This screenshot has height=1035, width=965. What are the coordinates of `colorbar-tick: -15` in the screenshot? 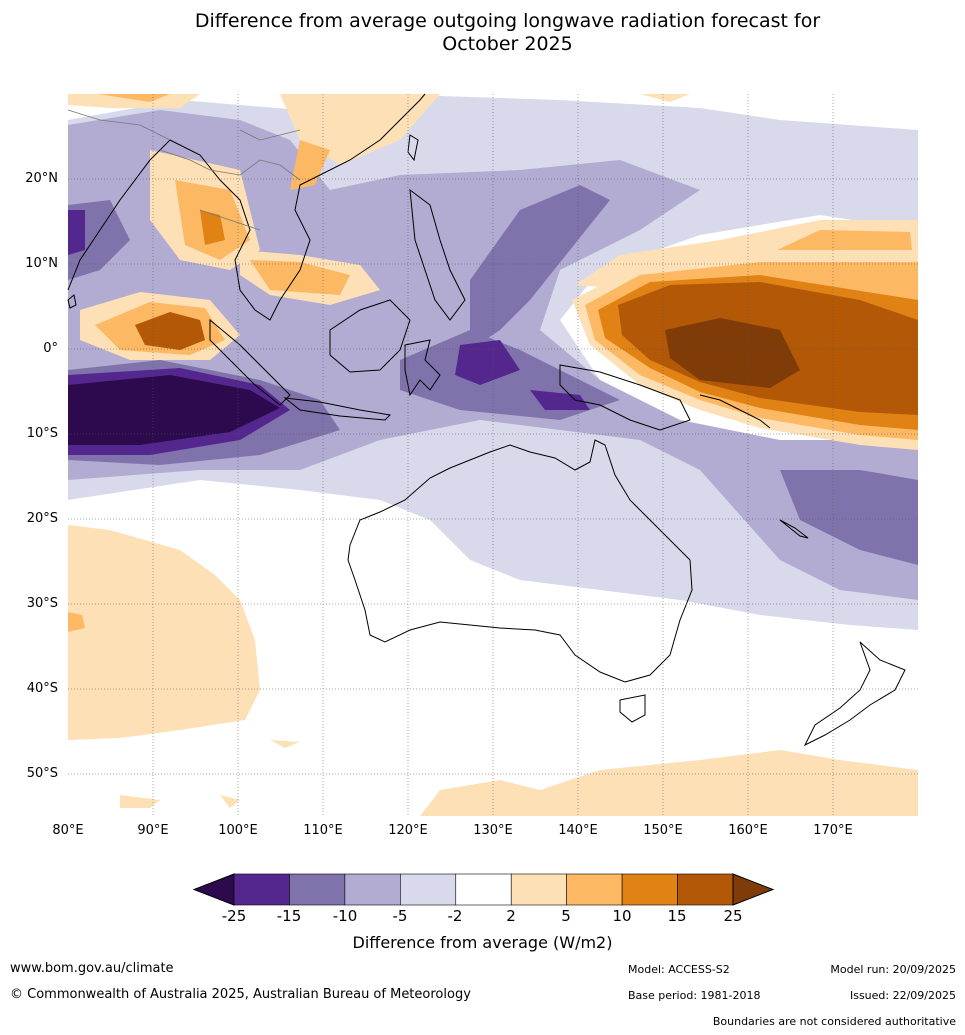 It's located at (289, 916).